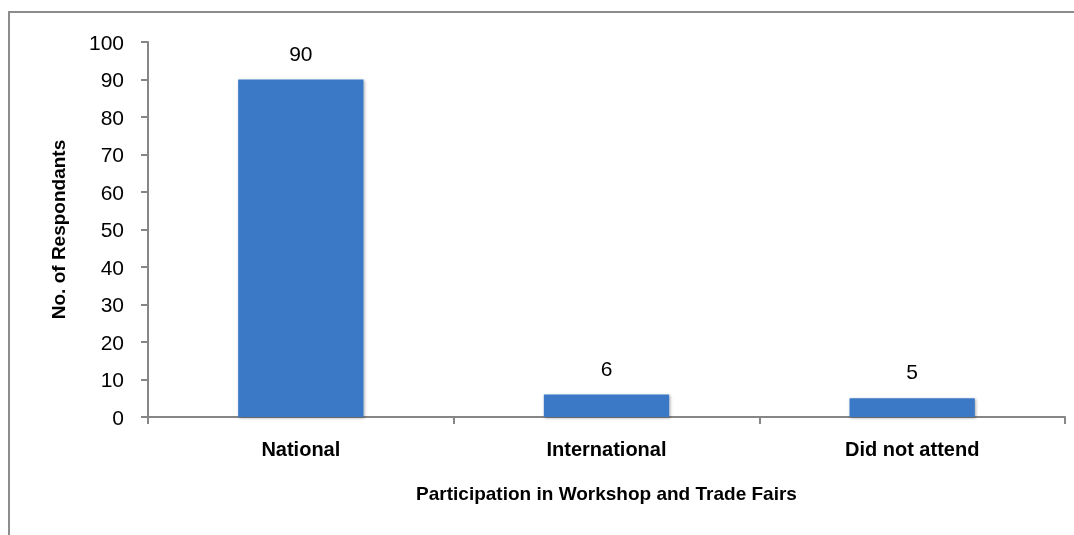 Image resolution: width=1074 pixels, height=535 pixels. Describe the element at coordinates (606, 368) in the screenshot. I see `data-label: 6` at that location.